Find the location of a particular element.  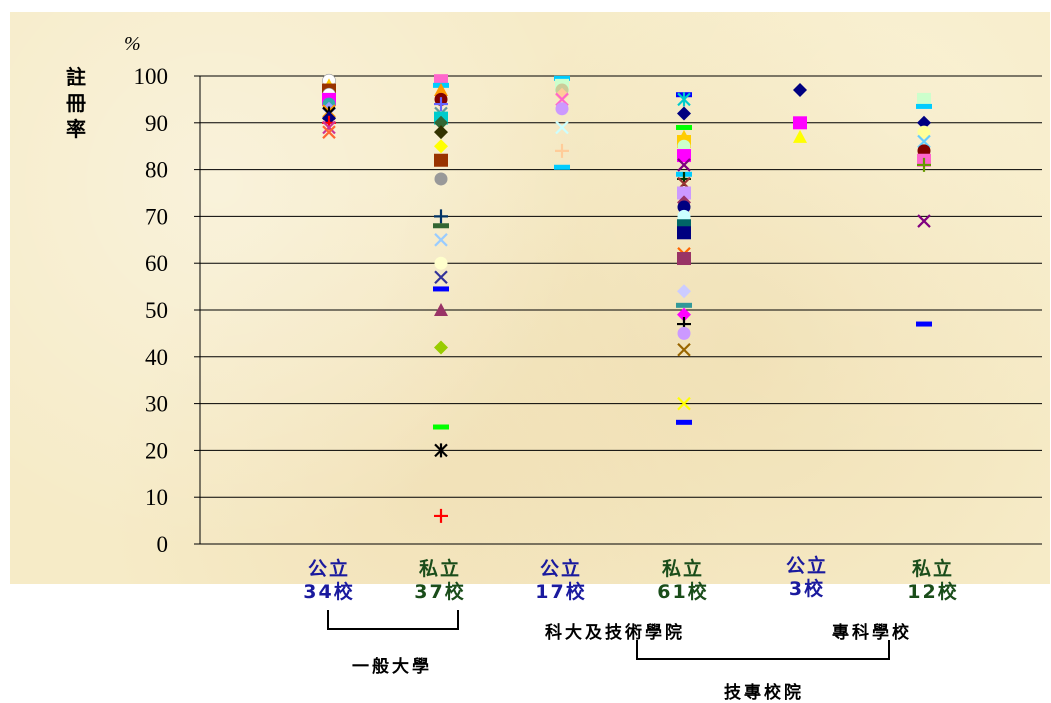

junior-college-label: 專科學校 is located at coordinates (872, 633).